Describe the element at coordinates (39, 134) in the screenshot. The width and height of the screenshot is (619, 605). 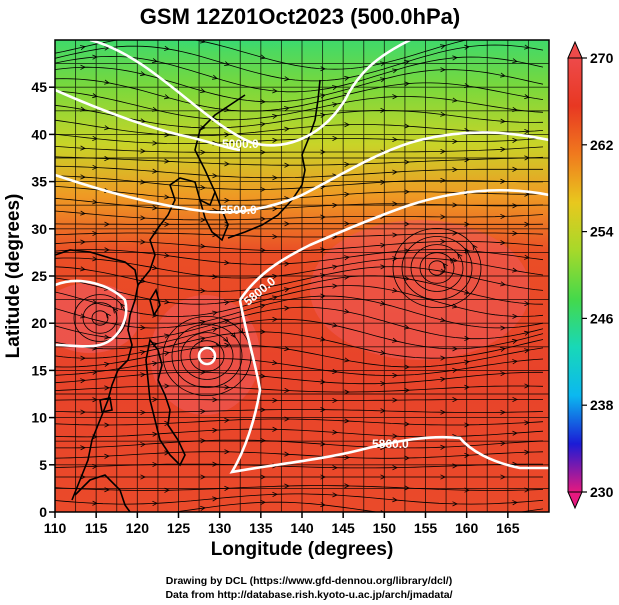
I see `y-tick-label: 40` at that location.